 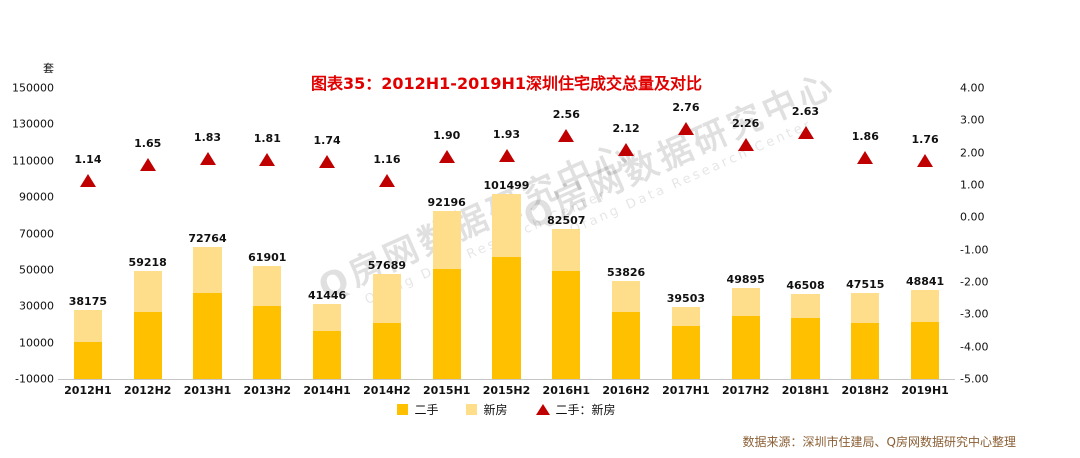 I want to click on x-axis-label: 2016H1, so click(x=566, y=390).